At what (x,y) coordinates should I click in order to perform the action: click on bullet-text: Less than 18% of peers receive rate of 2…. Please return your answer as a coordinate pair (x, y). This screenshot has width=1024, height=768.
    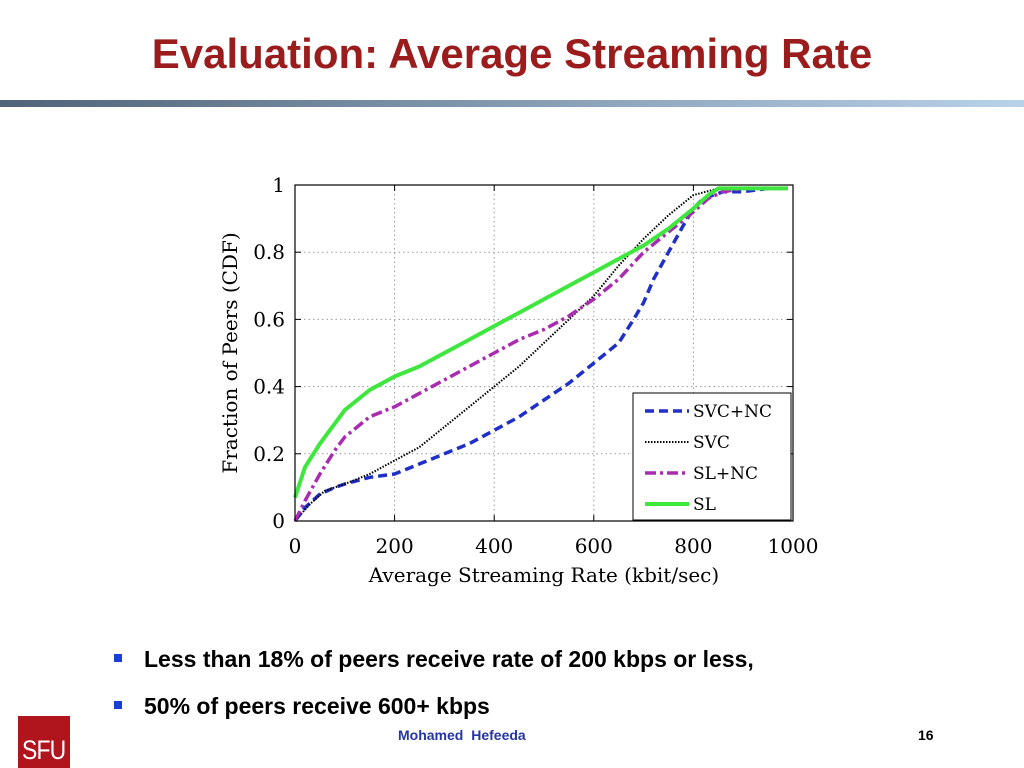
    Looking at the image, I should click on (449, 659).